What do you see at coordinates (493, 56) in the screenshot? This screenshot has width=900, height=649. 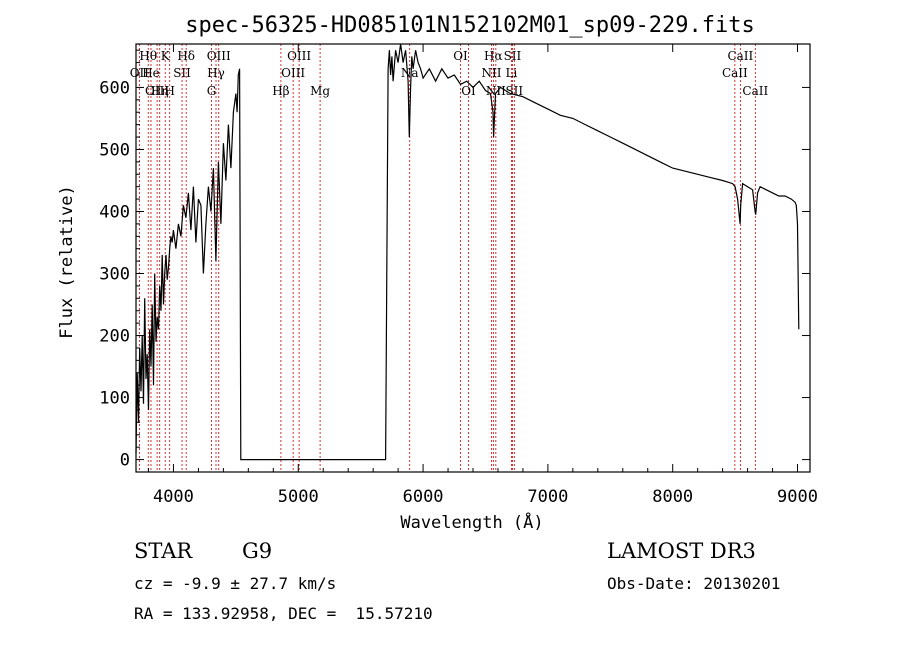 I see `spectral-line-label: Hα` at bounding box center [493, 56].